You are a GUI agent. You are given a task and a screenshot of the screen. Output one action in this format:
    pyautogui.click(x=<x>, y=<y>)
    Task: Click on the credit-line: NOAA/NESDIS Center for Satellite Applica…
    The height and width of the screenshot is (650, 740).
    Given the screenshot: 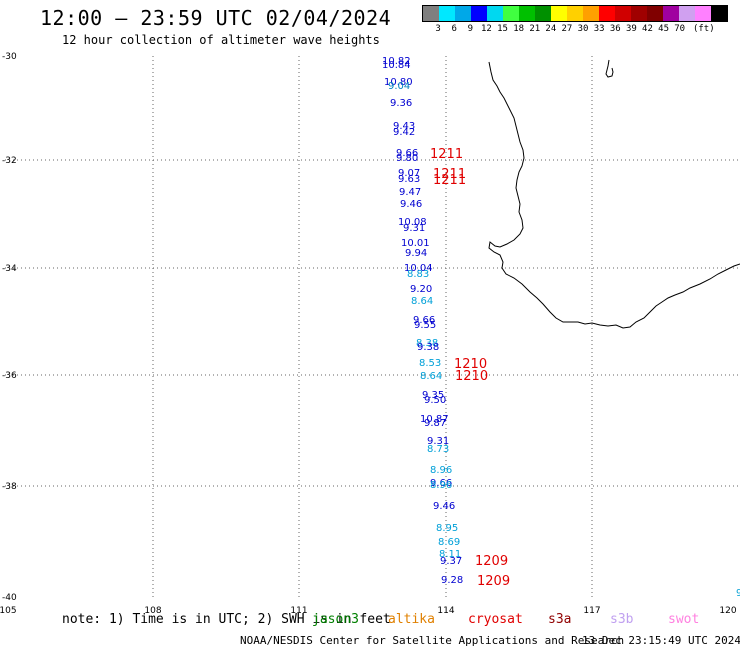 What is the action you would take?
    pyautogui.click(x=432, y=640)
    